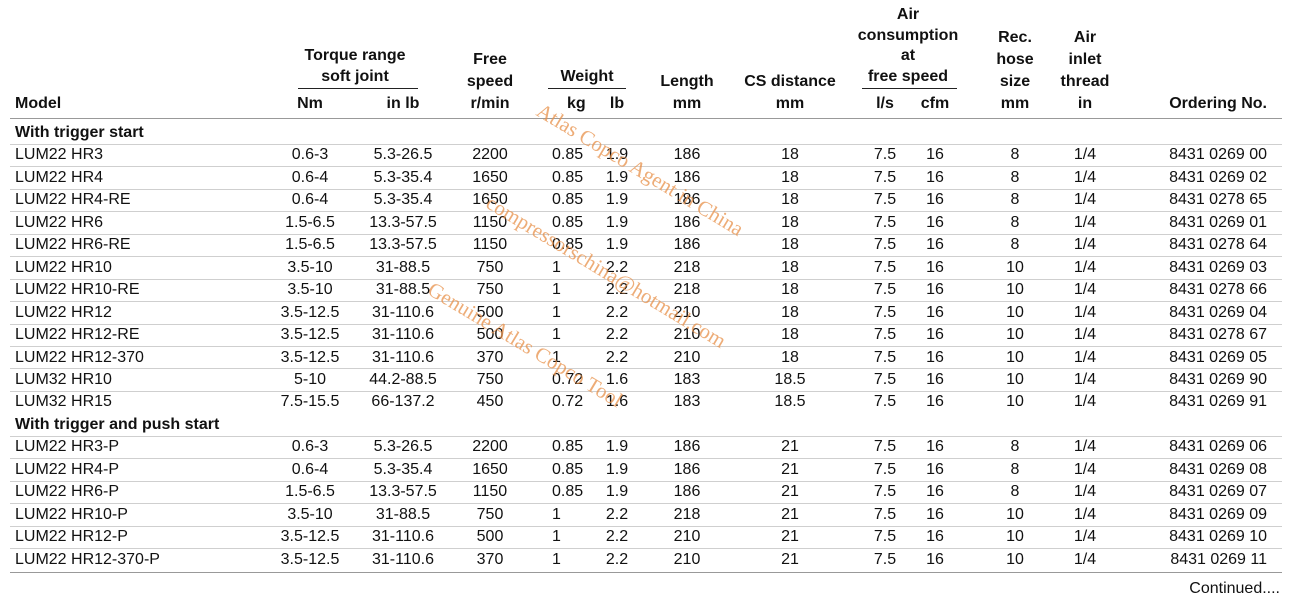 The height and width of the screenshot is (598, 1289). Describe the element at coordinates (403, 245) in the screenshot. I see `table-cell: 13.3-57.5` at that location.